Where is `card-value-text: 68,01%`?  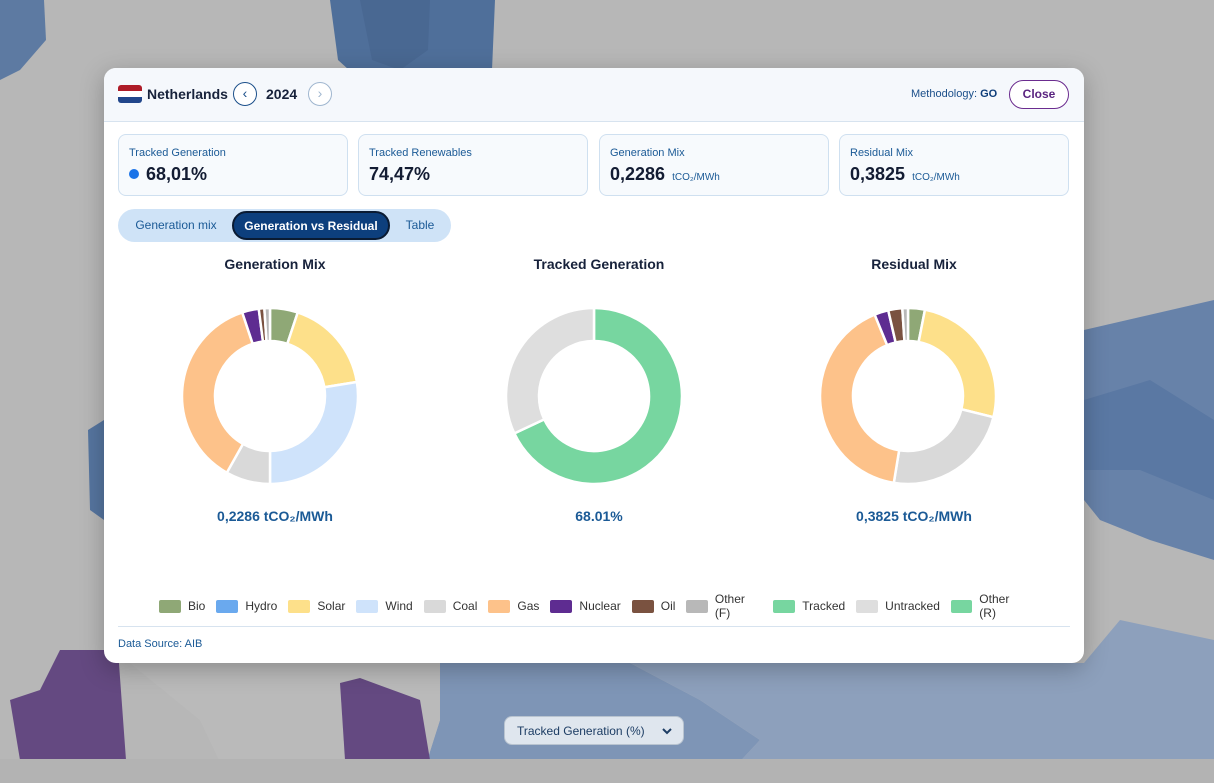 card-value-text: 68,01% is located at coordinates (177, 174).